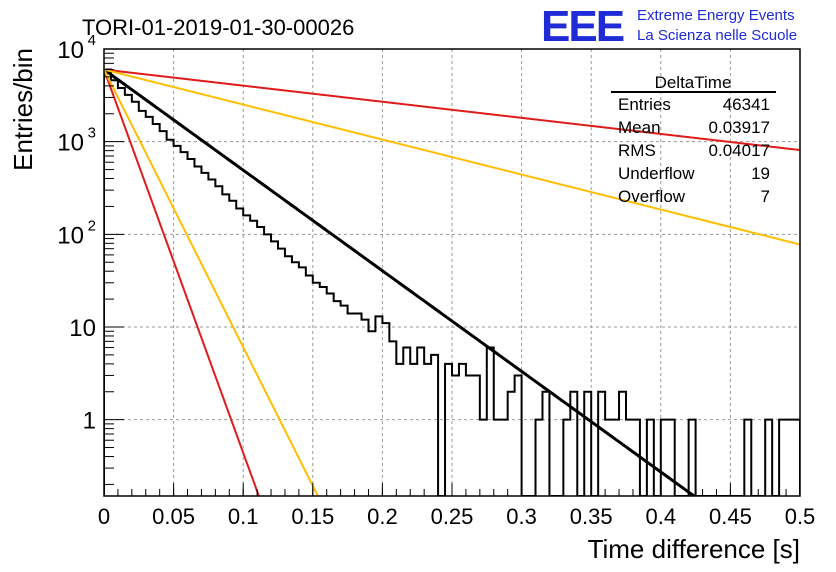  Describe the element at coordinates (760, 173) in the screenshot. I see `stats-row-value: 19` at that location.